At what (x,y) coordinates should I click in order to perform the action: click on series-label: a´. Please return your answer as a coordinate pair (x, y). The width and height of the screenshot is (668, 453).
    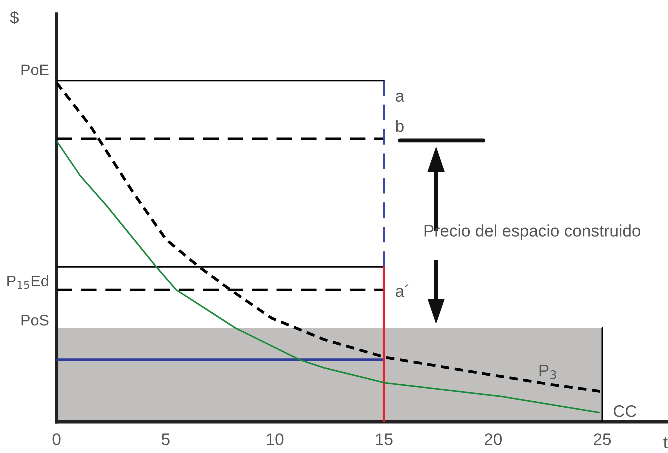
    Looking at the image, I should click on (402, 291).